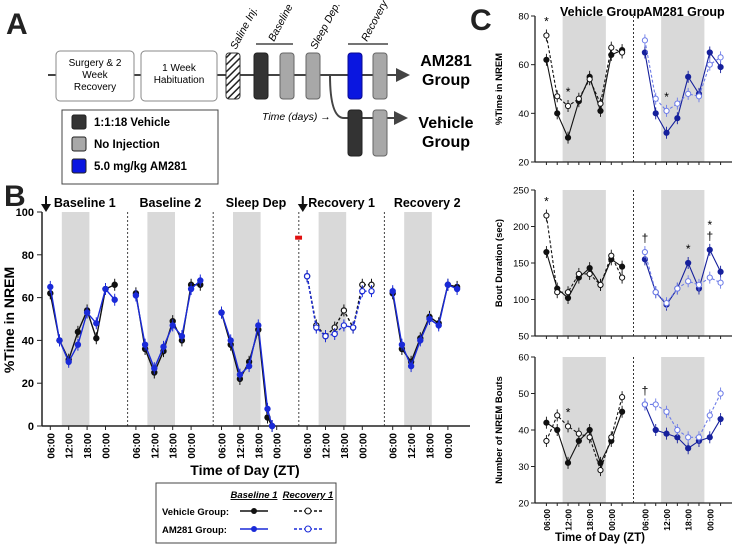 The image size is (740, 546). What do you see at coordinates (499, 430) in the screenshot?
I see `panel-c-ylabel: Number of NREM Bouts` at bounding box center [499, 430].